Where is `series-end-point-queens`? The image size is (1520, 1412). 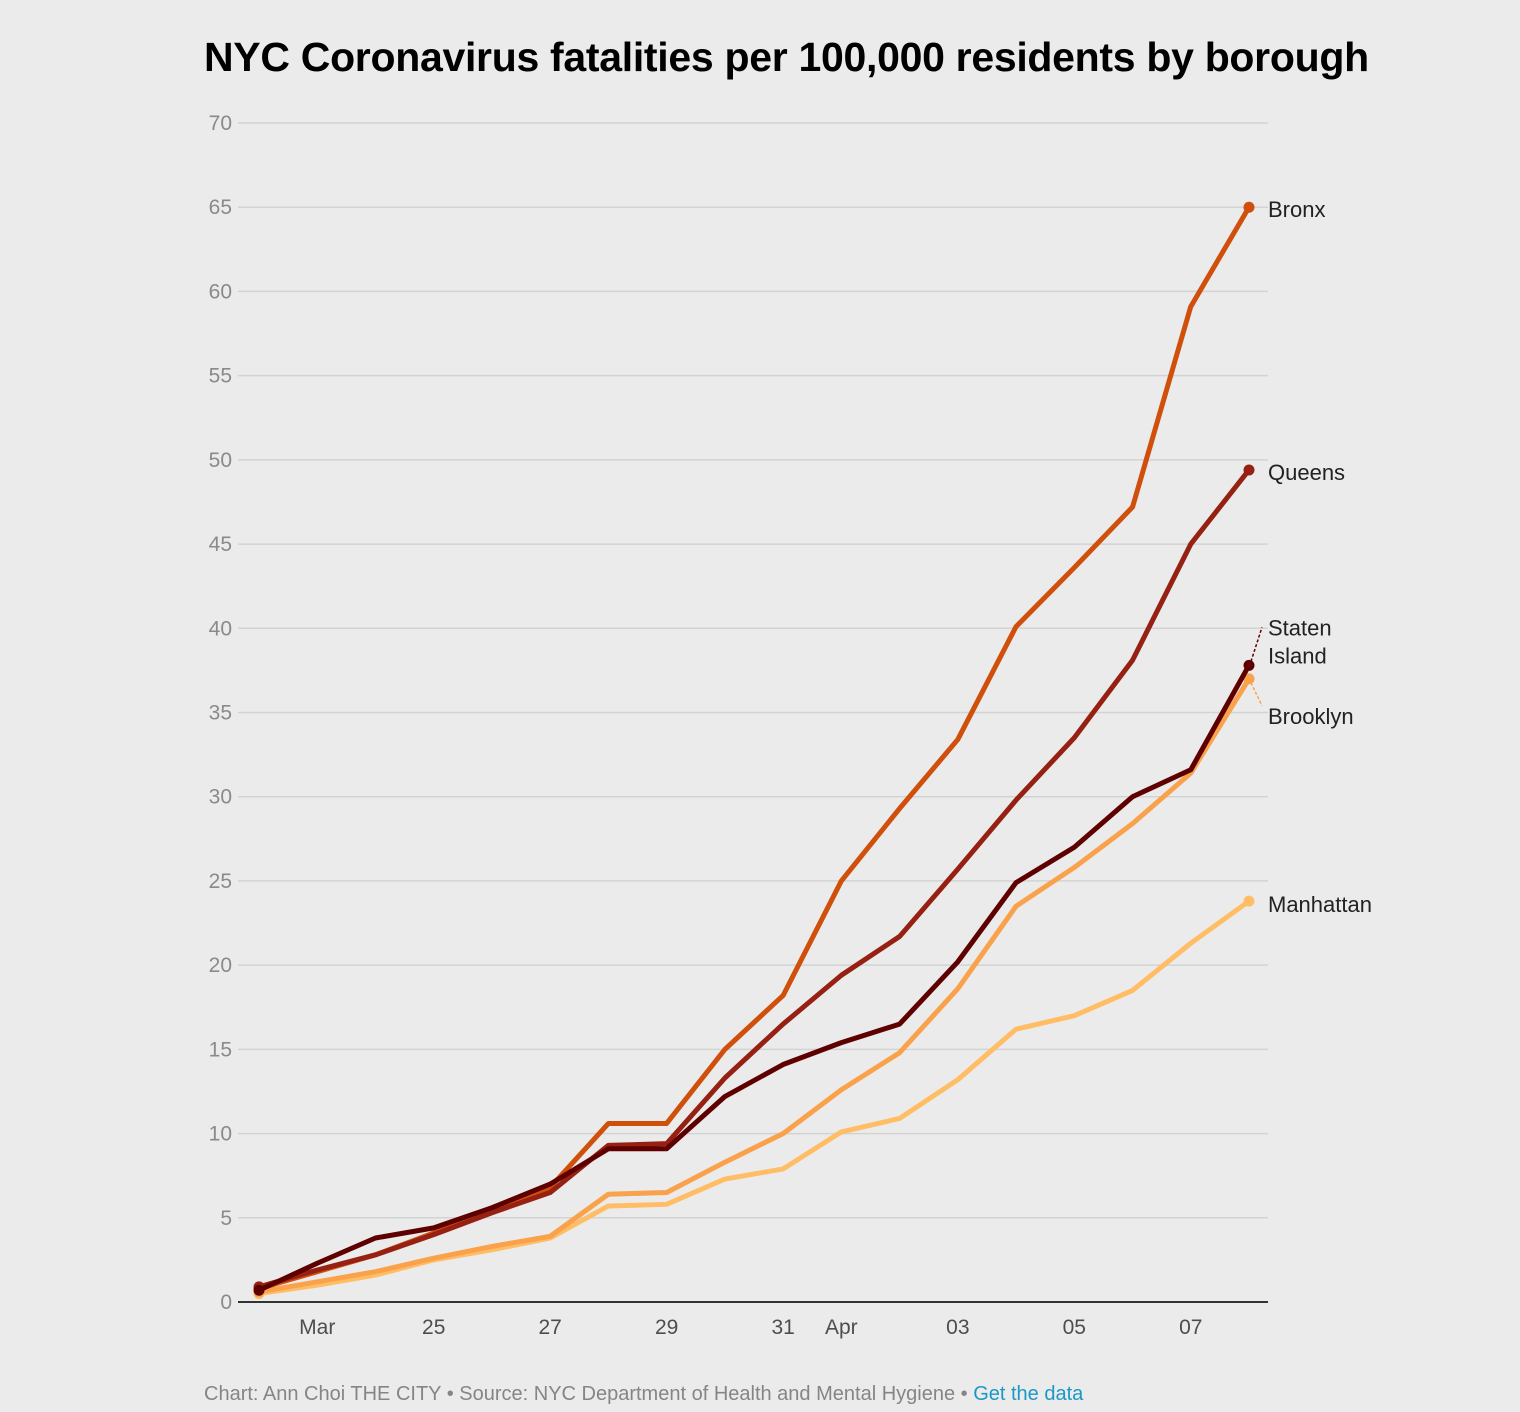 series-end-point-queens is located at coordinates (1249, 470).